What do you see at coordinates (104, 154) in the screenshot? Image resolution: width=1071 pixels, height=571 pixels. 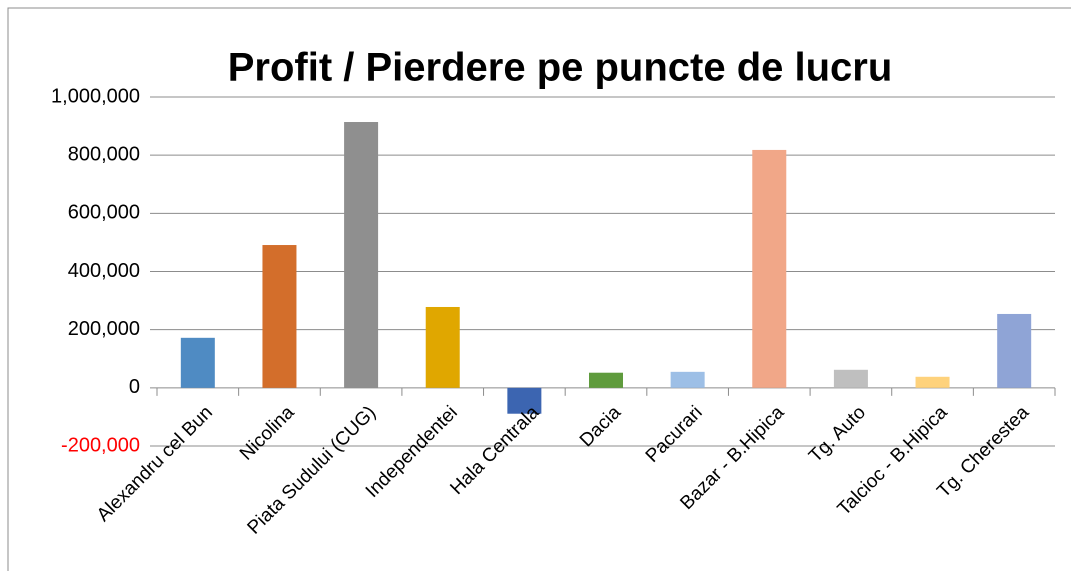 I see `y-tick-label: 800,000` at bounding box center [104, 154].